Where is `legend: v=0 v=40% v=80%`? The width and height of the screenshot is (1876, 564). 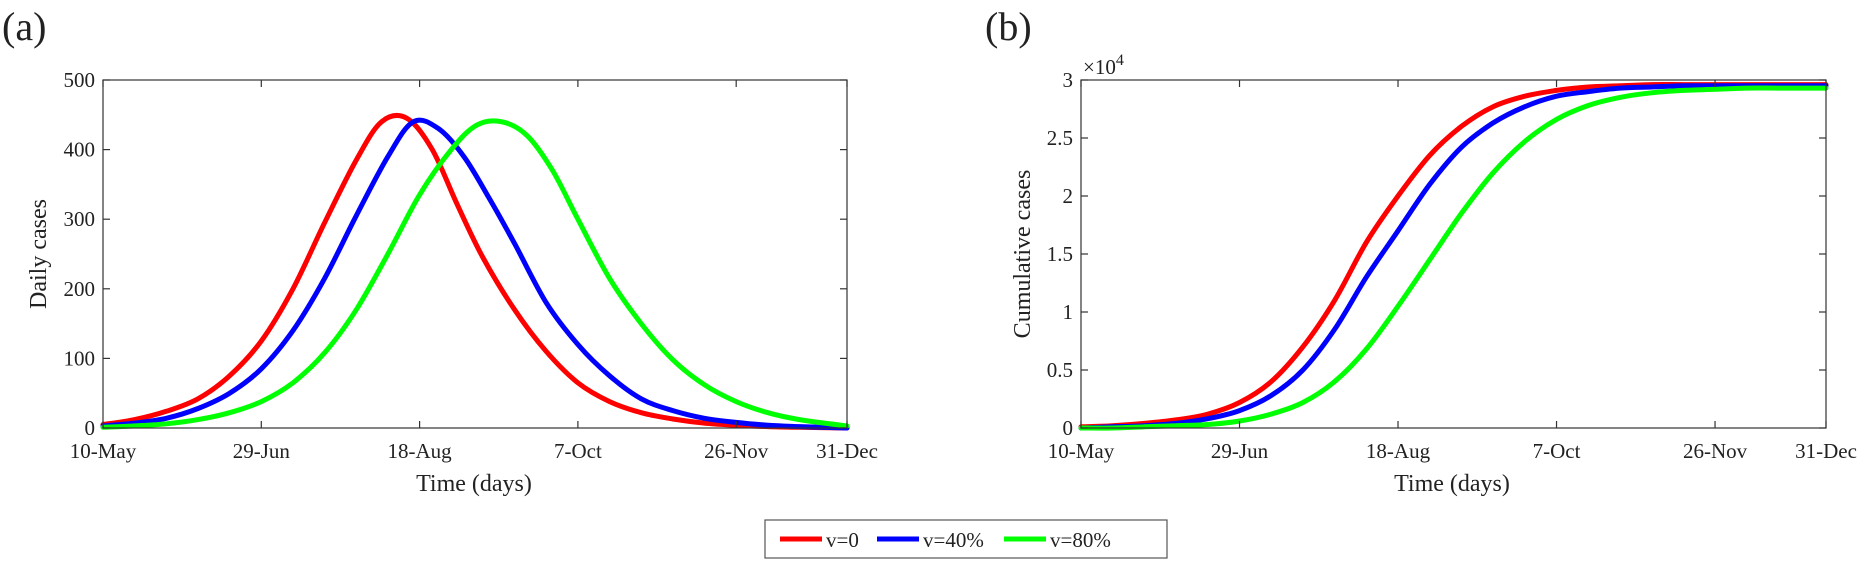 legend: v=0 v=40% v=80% is located at coordinates (966, 539).